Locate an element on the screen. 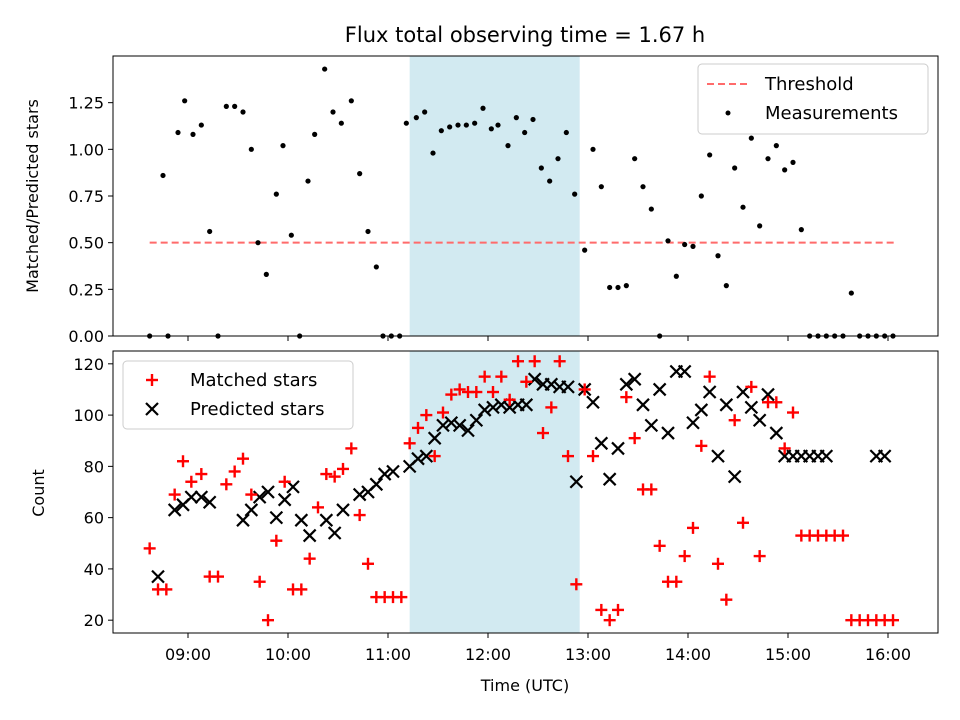  y-tick-label-bottom: 120 is located at coordinates (88, 364).